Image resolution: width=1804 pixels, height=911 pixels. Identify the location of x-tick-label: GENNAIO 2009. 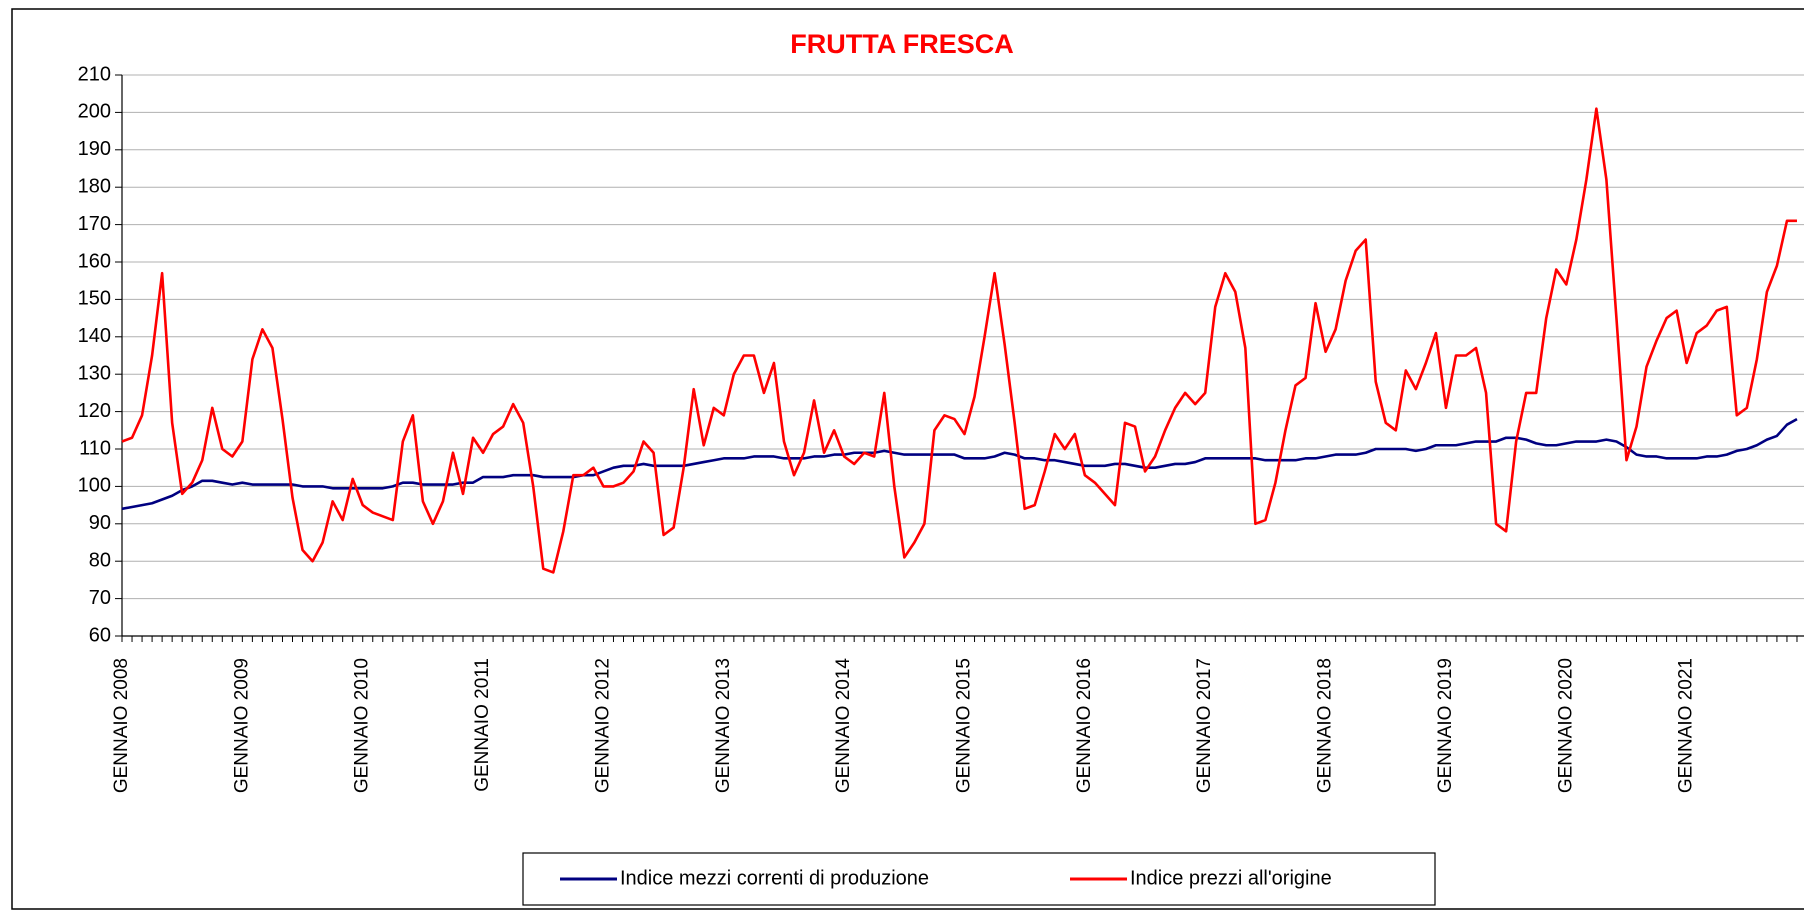
(241, 725).